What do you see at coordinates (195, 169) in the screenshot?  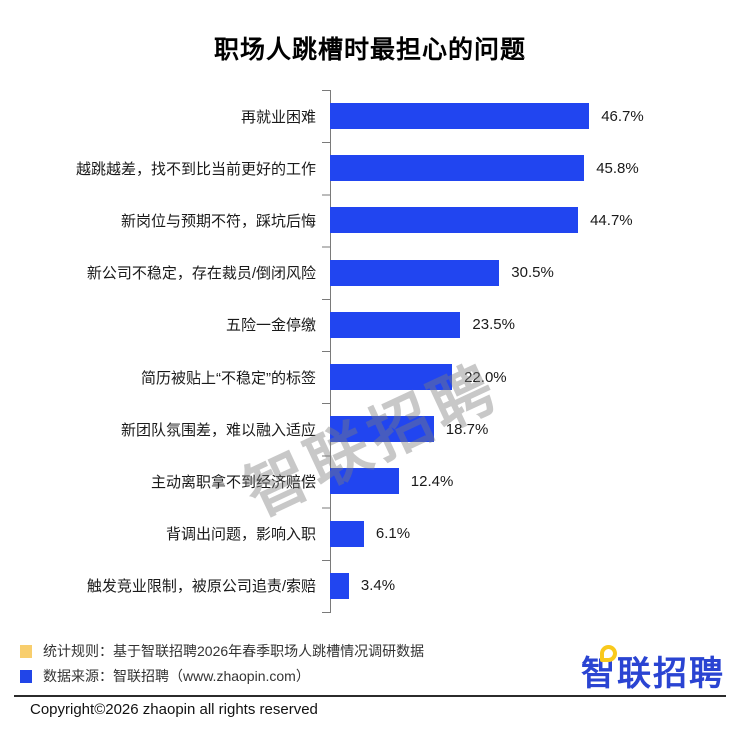 I see `category-label: 越跳越差，找不到比当前更好的工作` at bounding box center [195, 169].